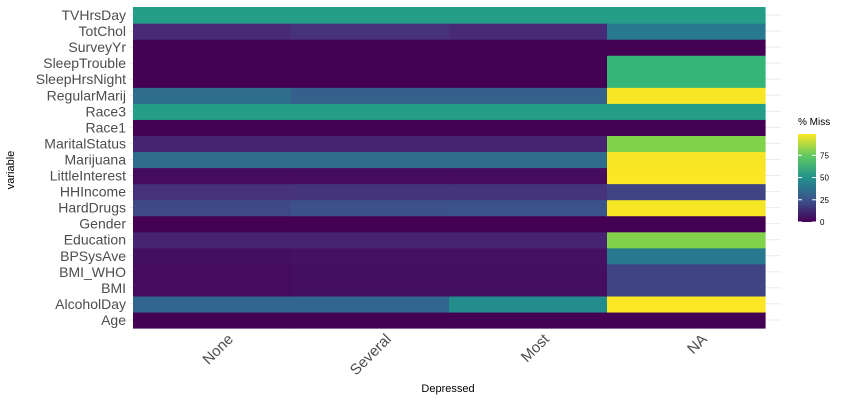 This screenshot has height=405, width=844. What do you see at coordinates (95, 240) in the screenshot?
I see `y-tick-label: Education` at bounding box center [95, 240].